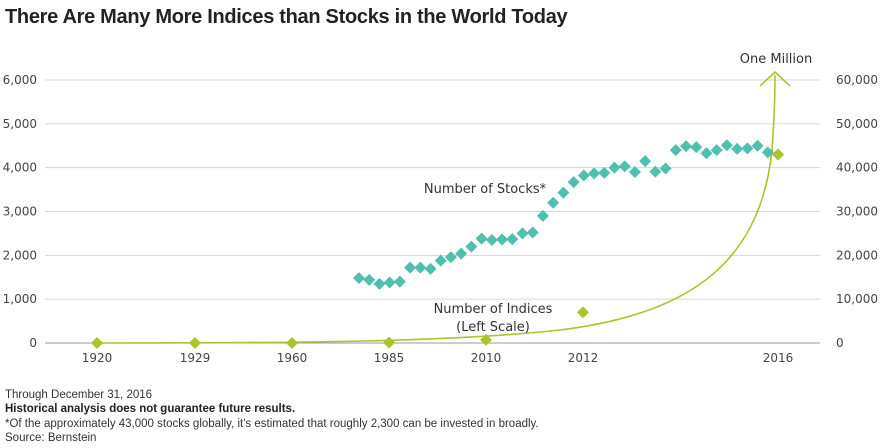  I want to click on right-tick-label: 20,000, so click(857, 255).